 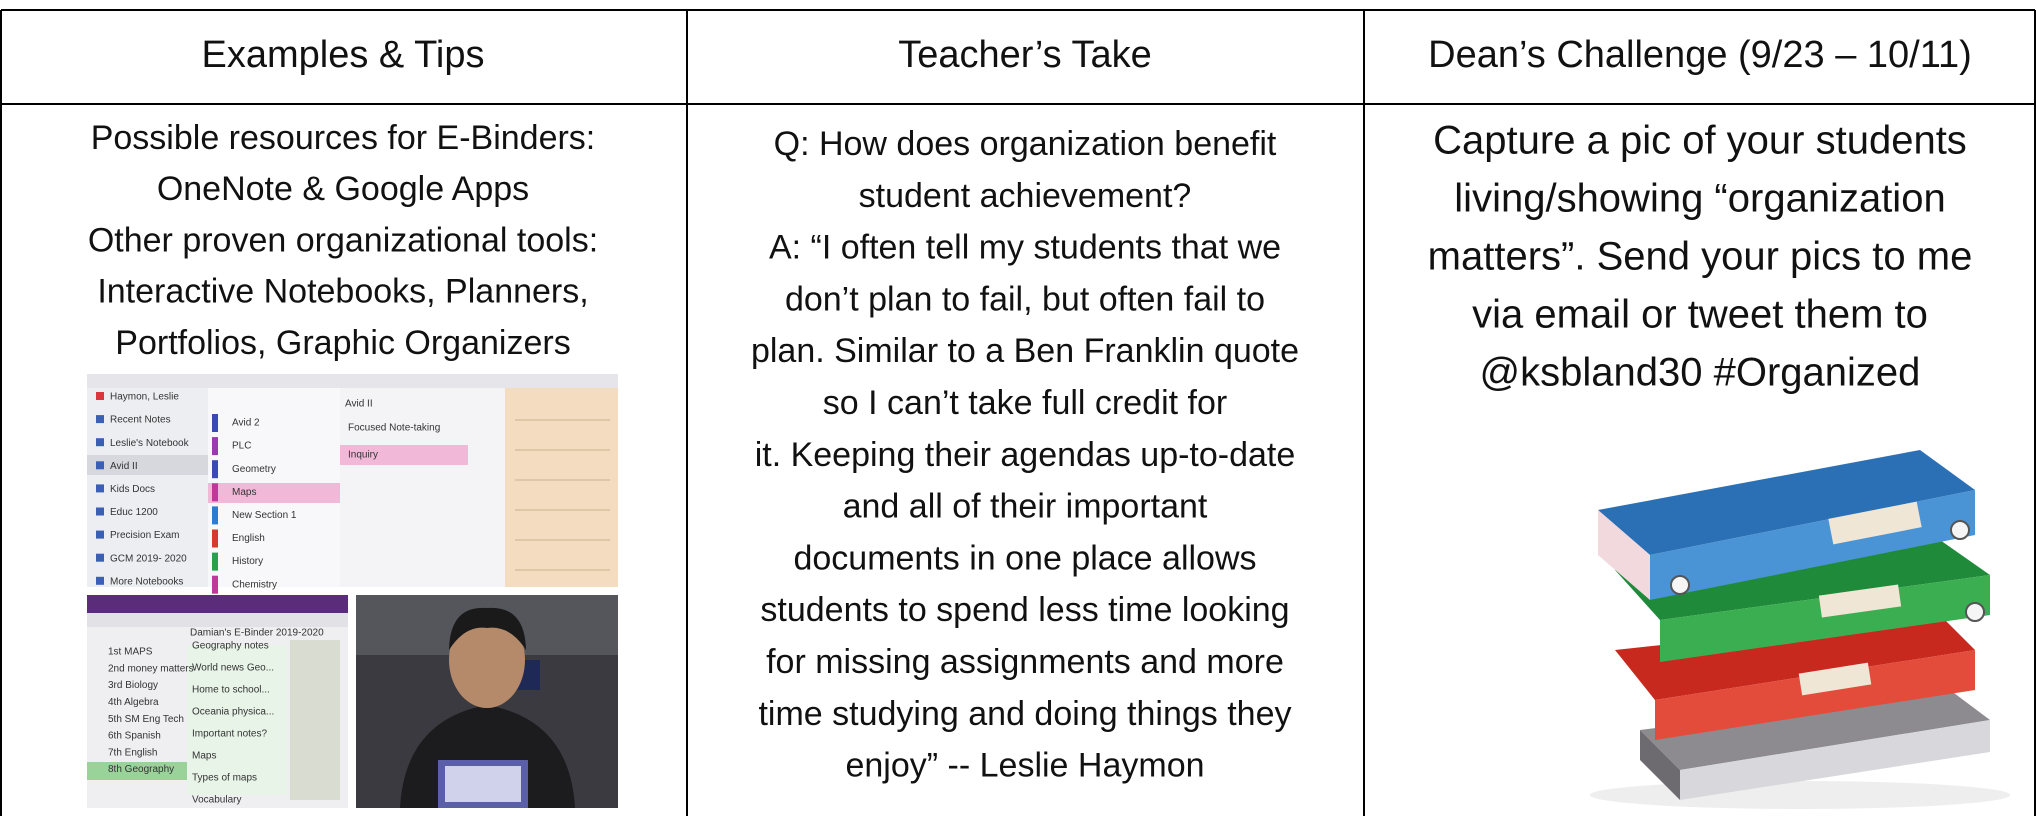 What do you see at coordinates (148, 558) in the screenshot?
I see `notebook-item: GCM 2019- 2020` at bounding box center [148, 558].